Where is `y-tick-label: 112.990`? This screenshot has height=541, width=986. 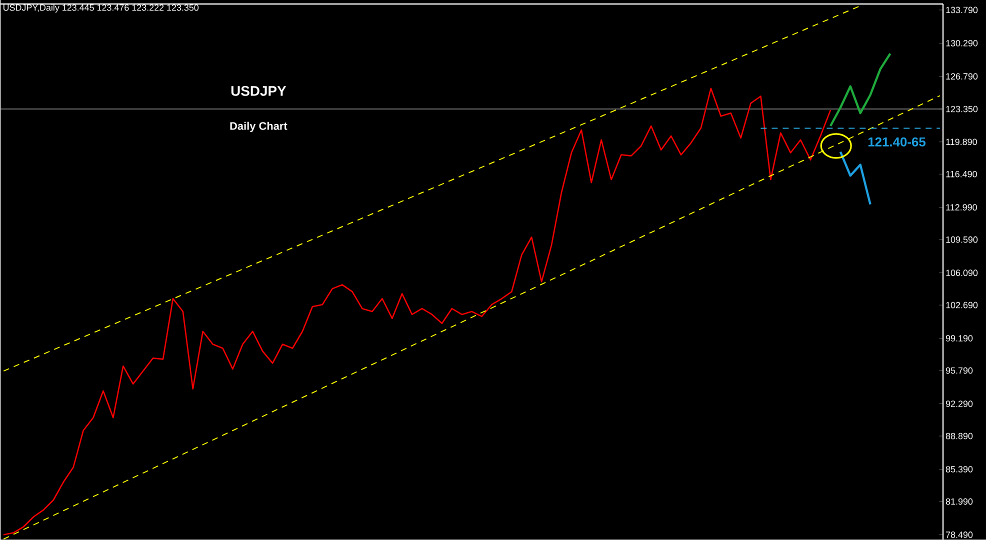
y-tick-label: 112.990 is located at coordinates (961, 207).